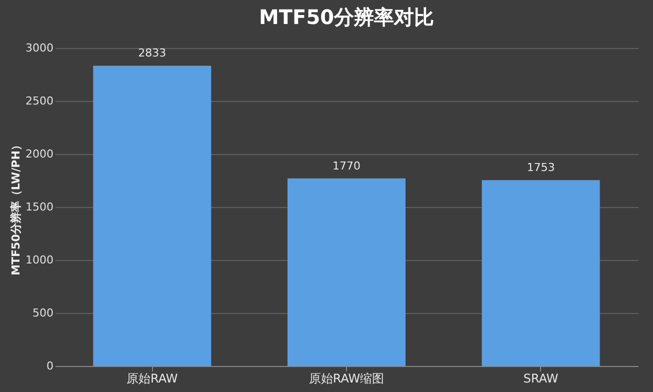 The width and height of the screenshot is (653, 392). What do you see at coordinates (346, 17) in the screenshot?
I see `chart-title: MTF50分辨率对比` at bounding box center [346, 17].